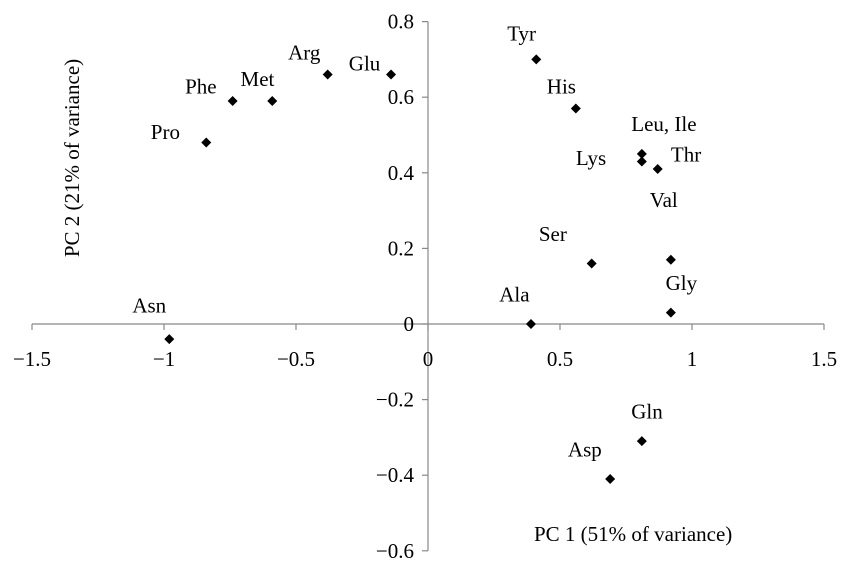  I want to click on x-tick-label: 0, so click(428, 359).